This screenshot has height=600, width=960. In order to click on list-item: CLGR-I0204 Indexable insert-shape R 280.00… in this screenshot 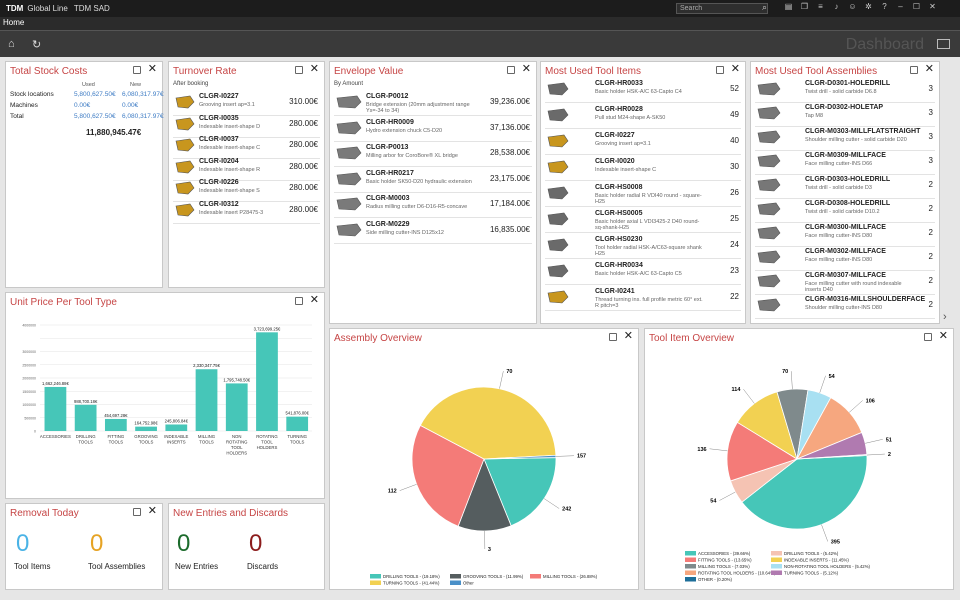, I will do `click(246, 168)`.